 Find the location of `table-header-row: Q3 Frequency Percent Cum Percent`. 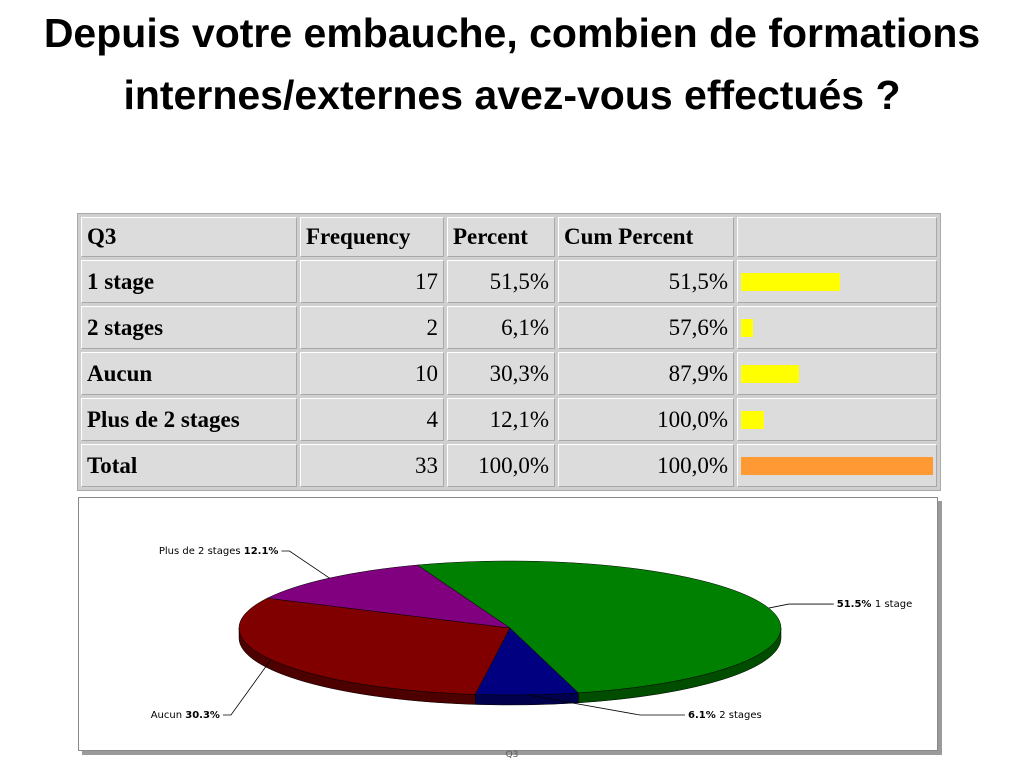

table-header-row: Q3 Frequency Percent Cum Percent is located at coordinates (509, 237).